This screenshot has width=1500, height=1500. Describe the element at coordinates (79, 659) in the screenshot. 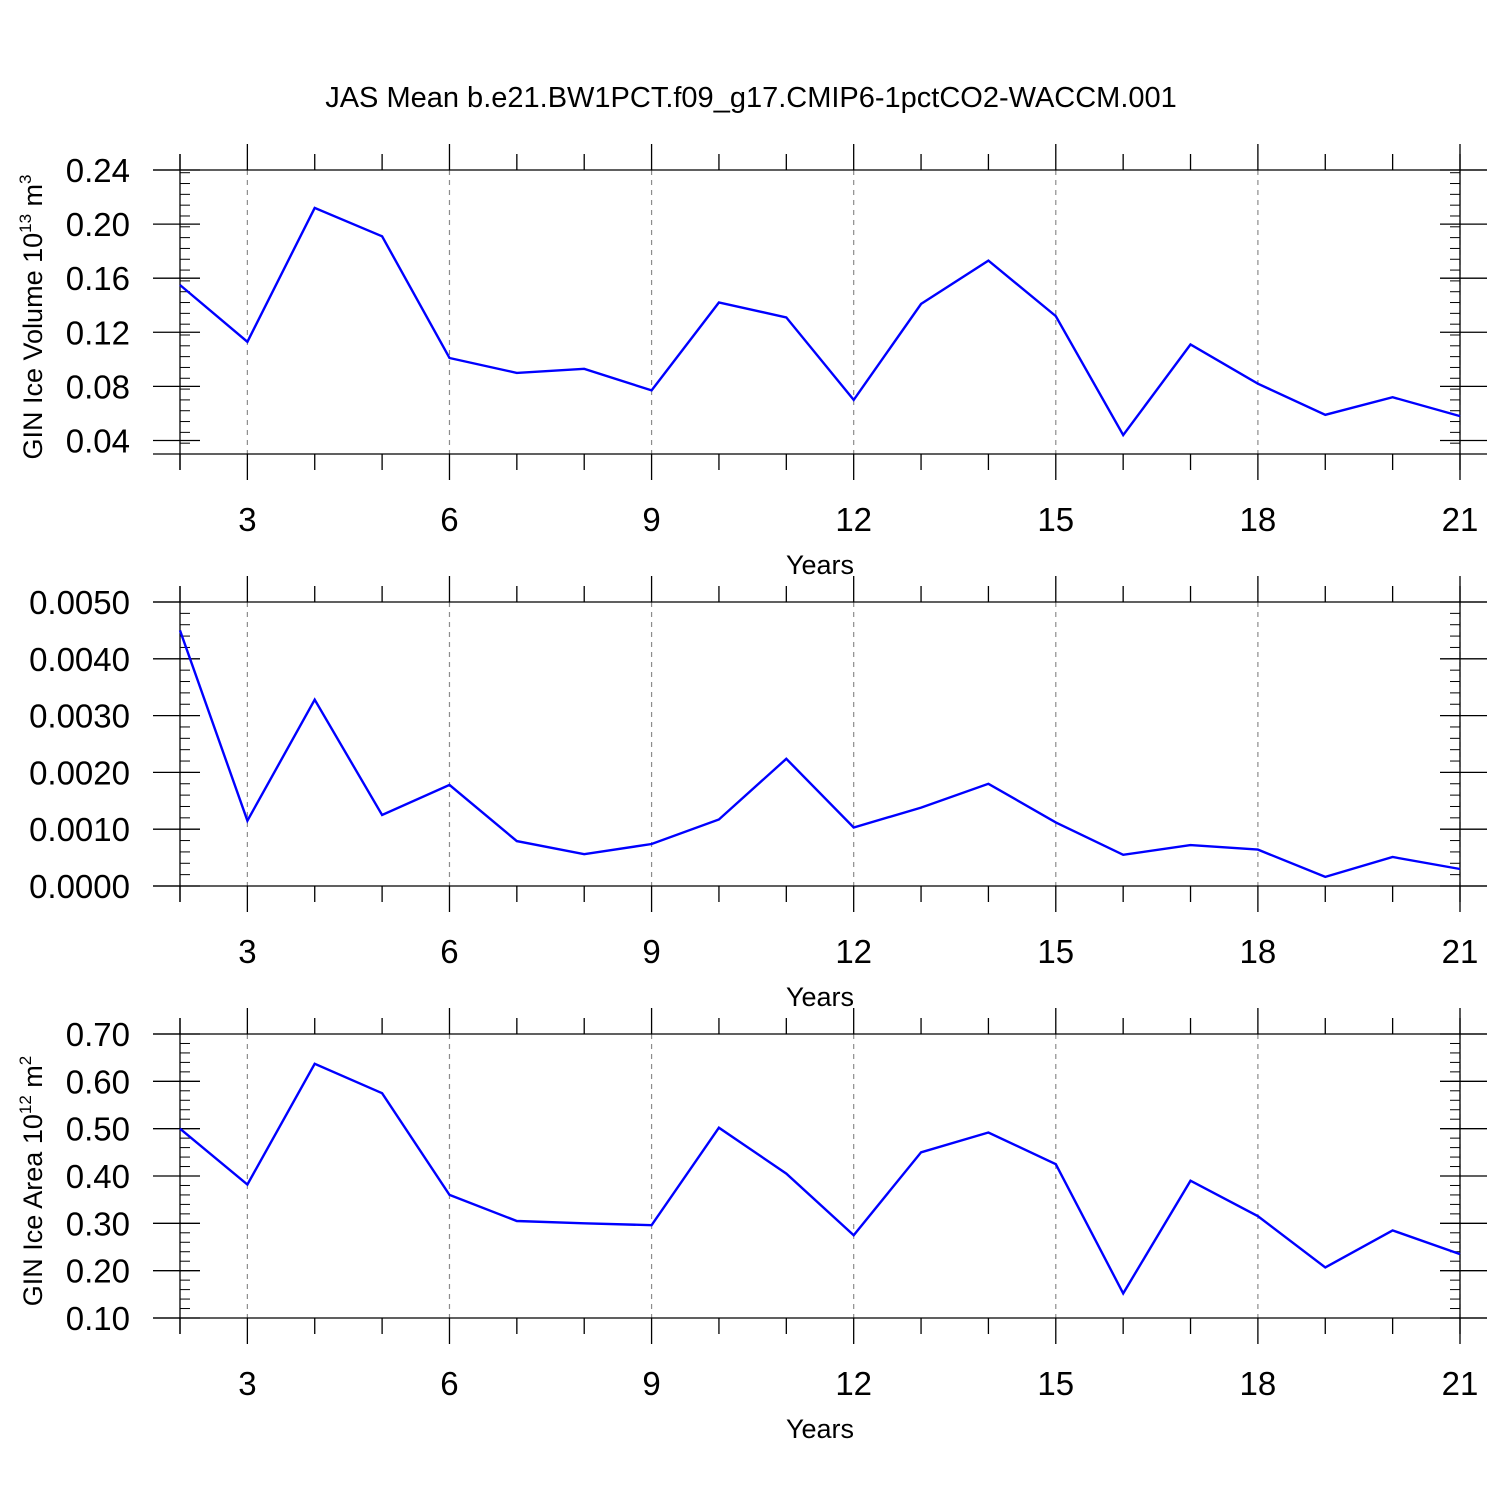

I see `y-tick-label: 0.0040` at that location.